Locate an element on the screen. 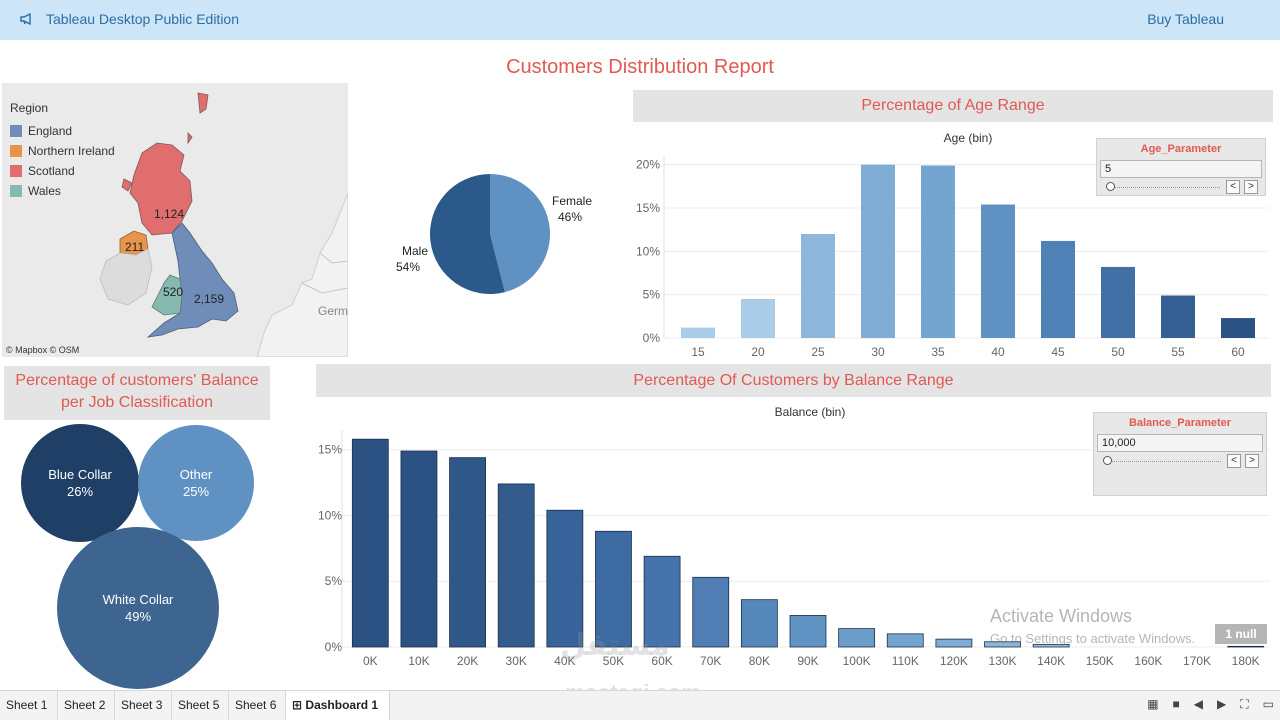 Image resolution: width=1280 pixels, height=720 pixels. legend-item-scotland: Scotland is located at coordinates (62, 171).